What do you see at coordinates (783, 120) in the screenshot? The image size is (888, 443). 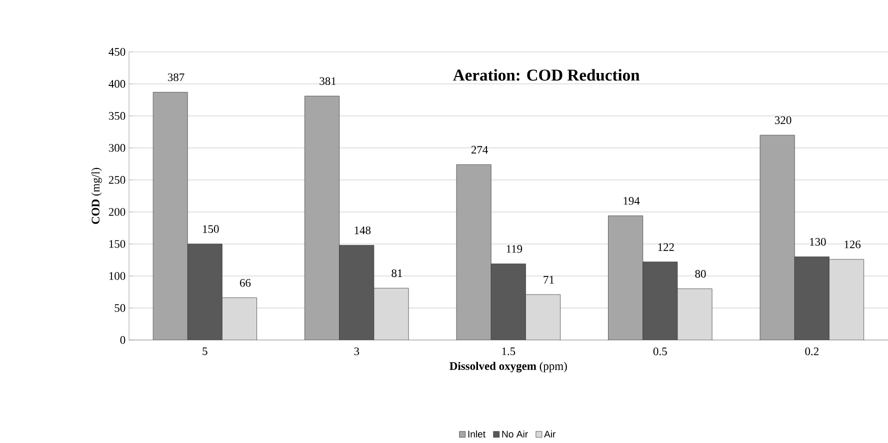 I see `data-label: 320` at bounding box center [783, 120].